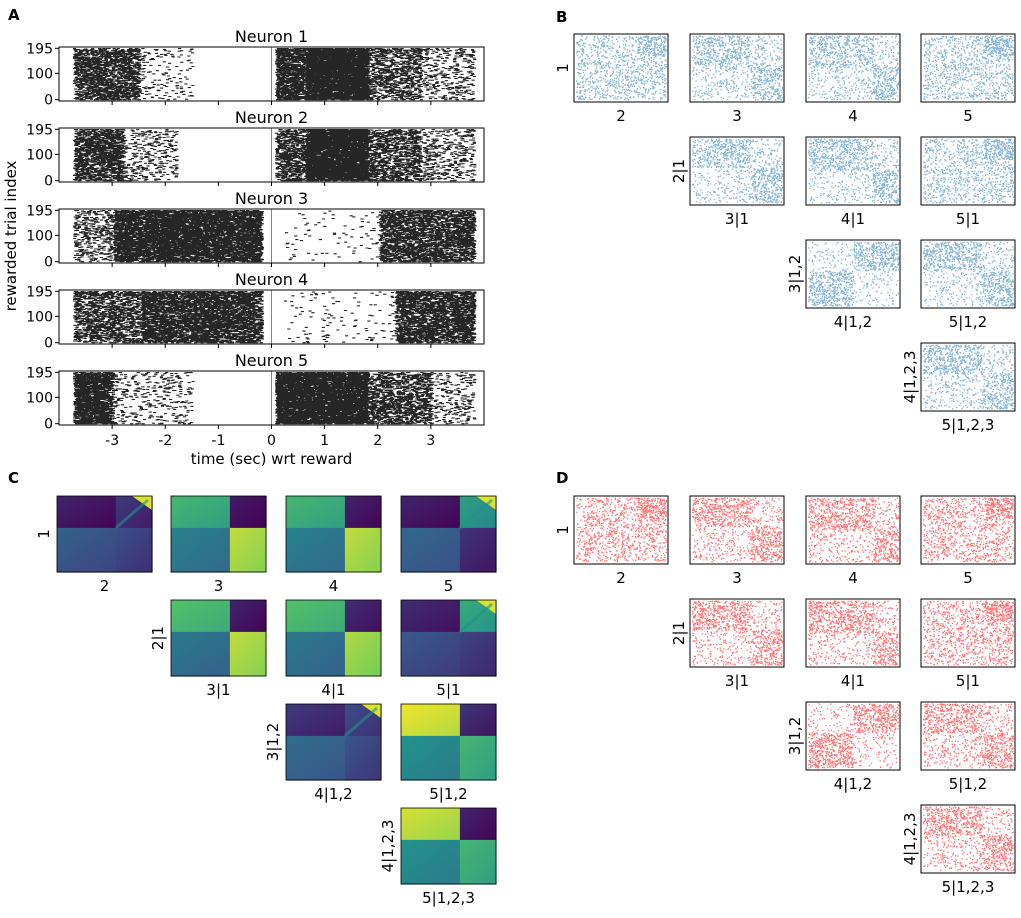  I want to click on column-label: 4, so click(853, 116).